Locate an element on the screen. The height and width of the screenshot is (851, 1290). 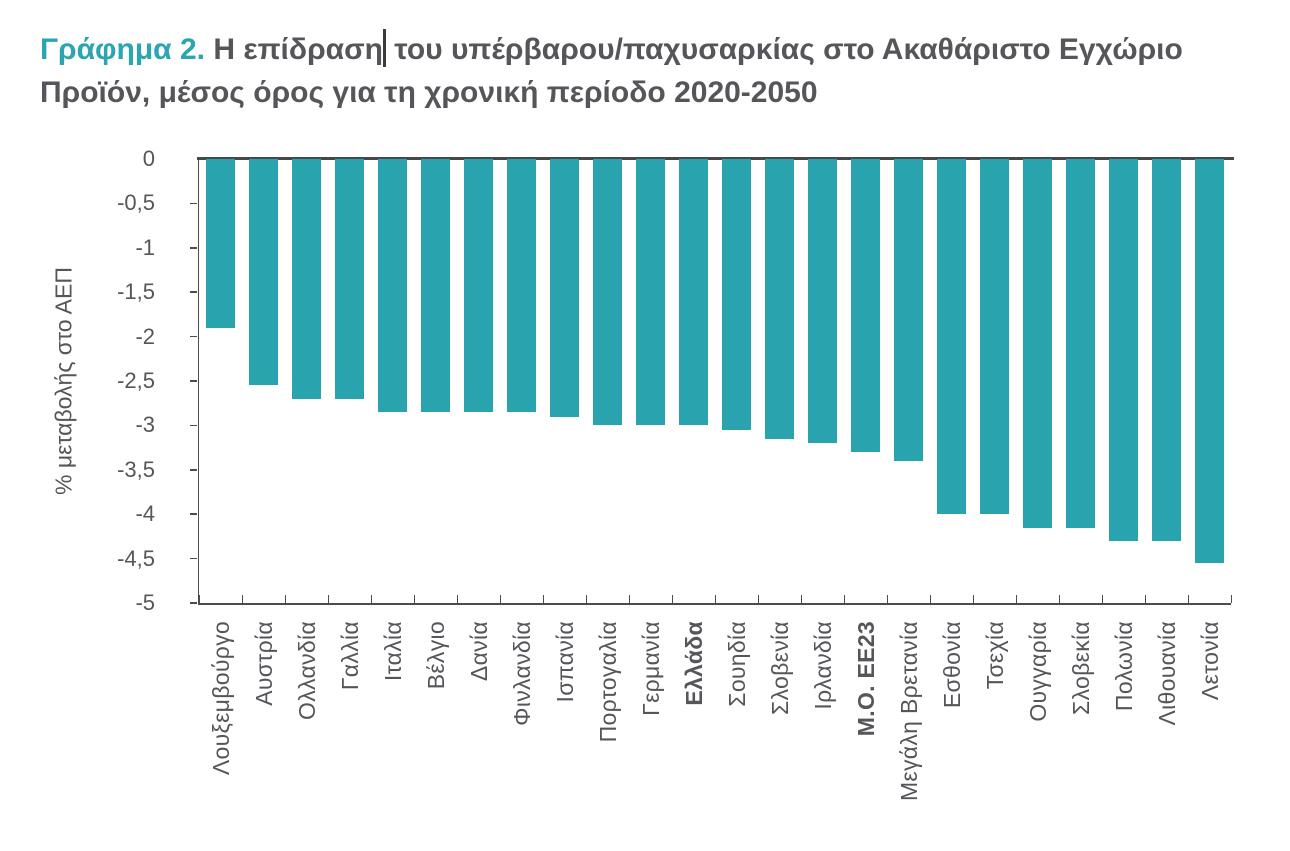
x-category-label: Φινλανδία is located at coordinates (521, 673).